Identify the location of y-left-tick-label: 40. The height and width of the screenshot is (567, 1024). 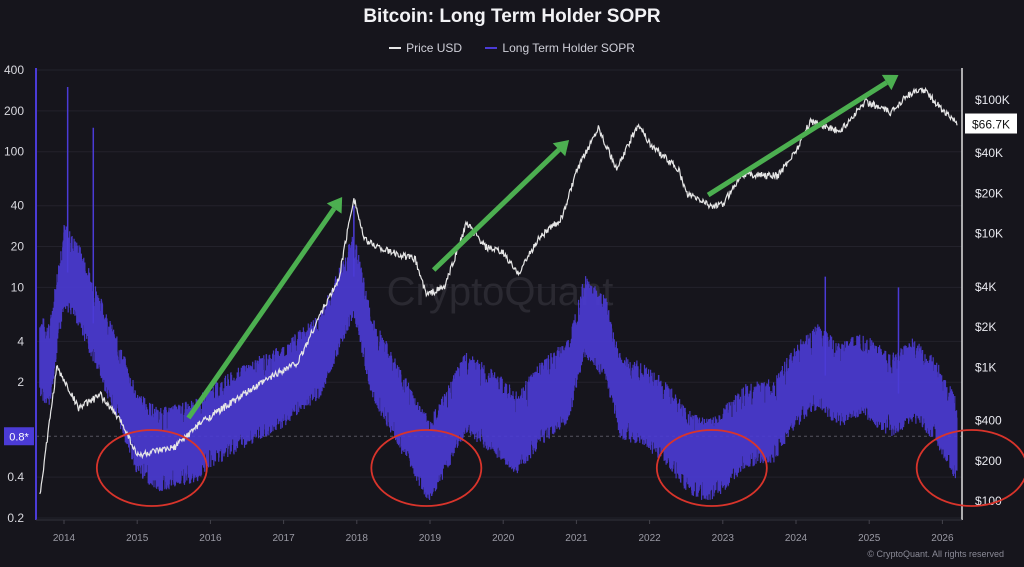
(18, 206).